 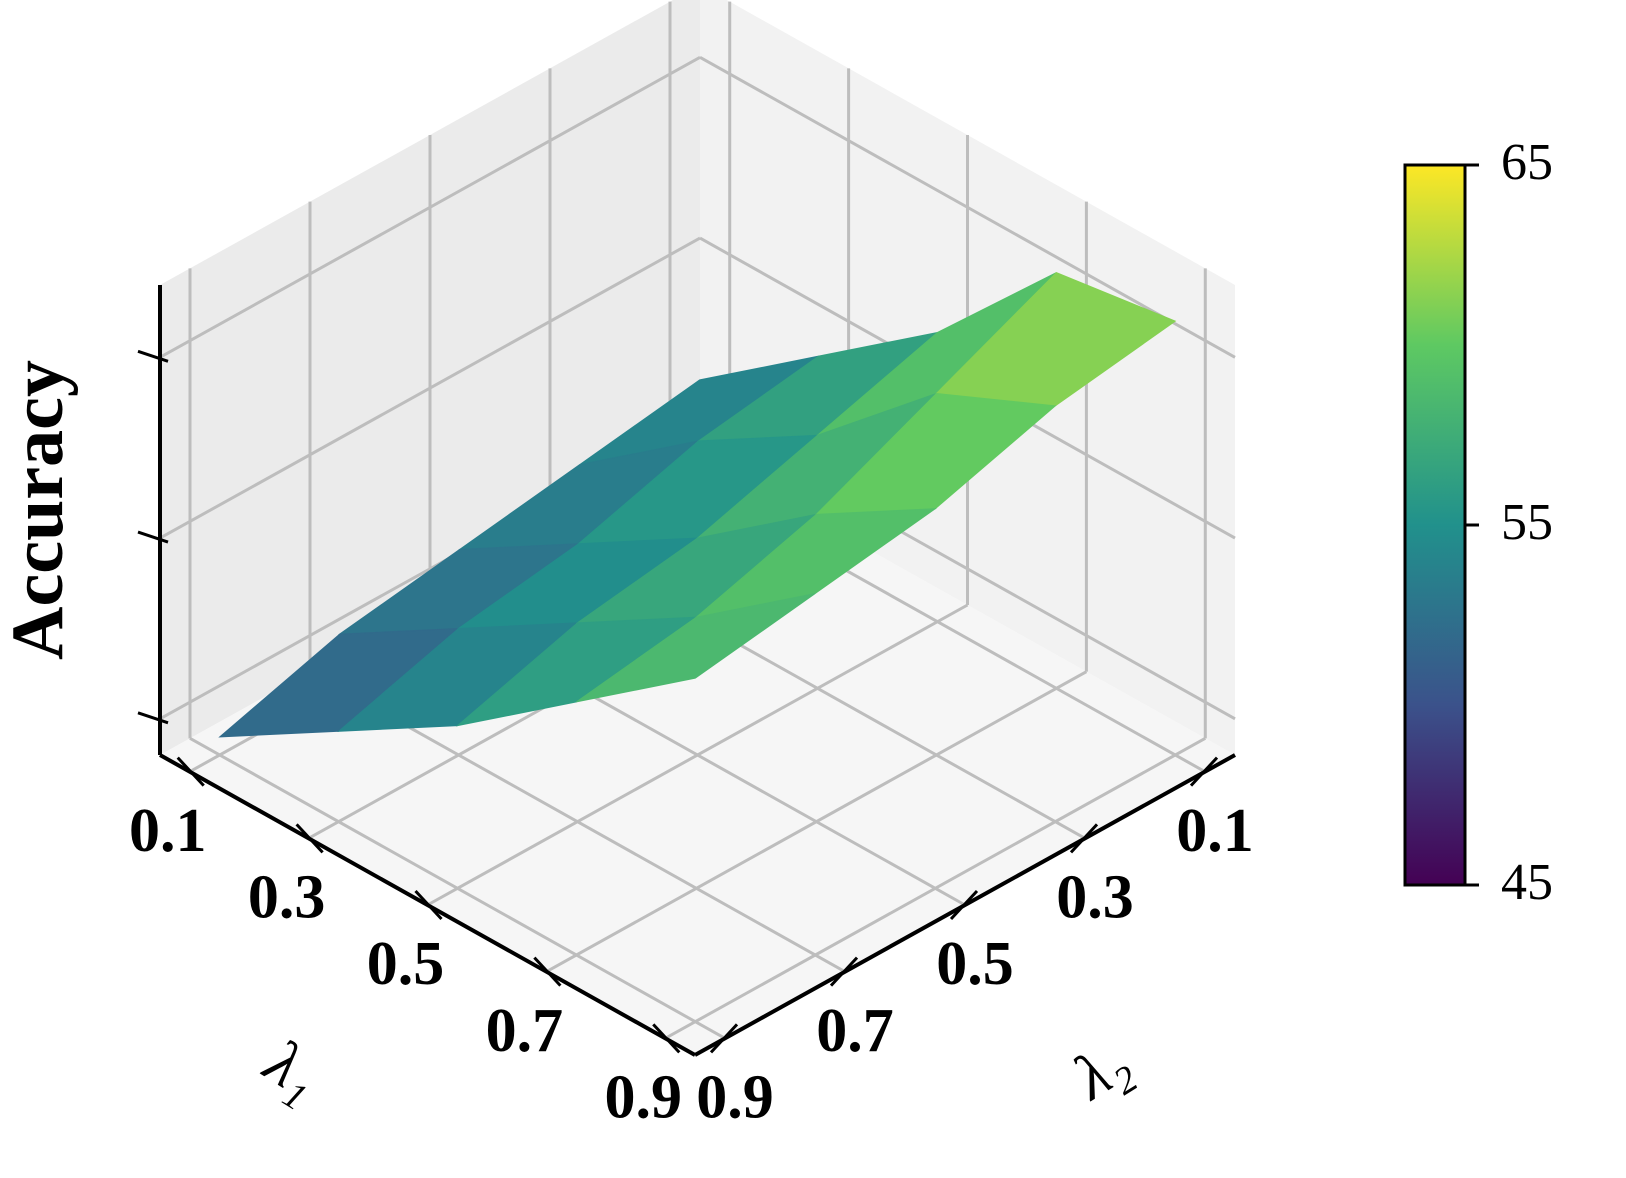 What do you see at coordinates (1527, 162) in the screenshot?
I see `colorbar-tick-label: 65` at bounding box center [1527, 162].